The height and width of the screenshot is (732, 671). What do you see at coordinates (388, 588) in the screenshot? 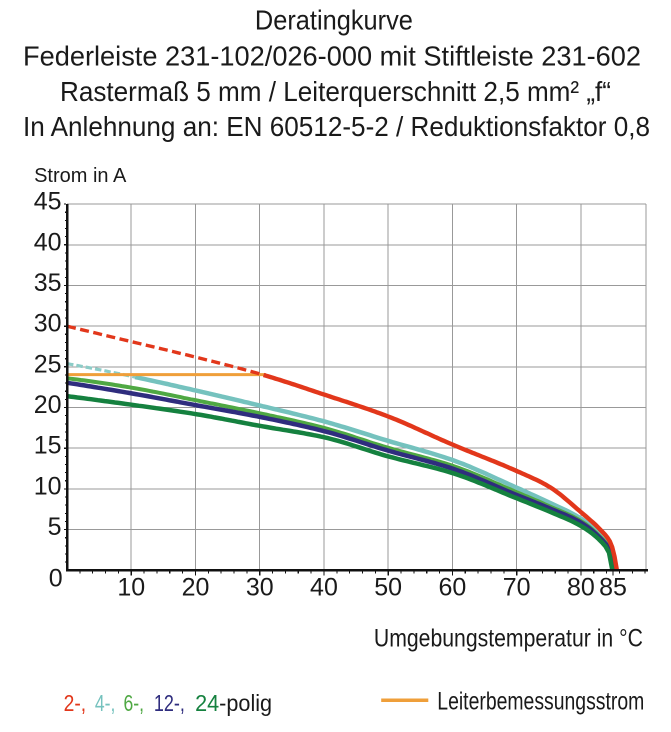
I see `svg-text: 50` at bounding box center [388, 588].